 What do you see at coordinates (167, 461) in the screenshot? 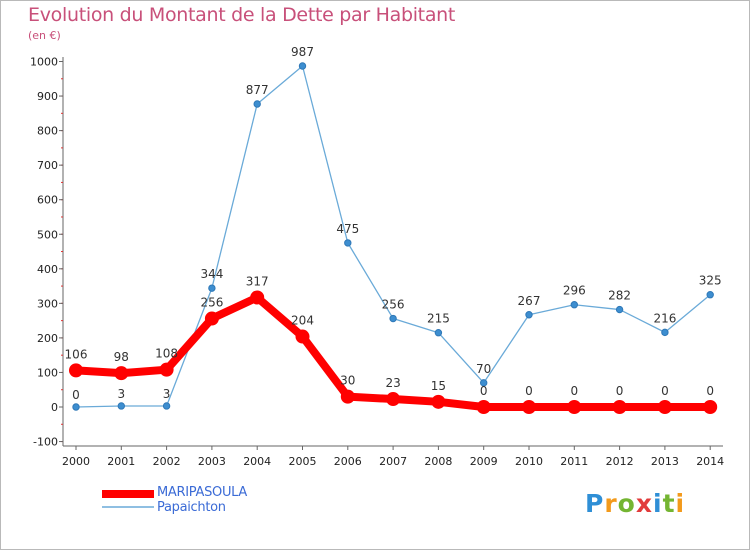
I see `x-tick-label: 2002` at bounding box center [167, 461].